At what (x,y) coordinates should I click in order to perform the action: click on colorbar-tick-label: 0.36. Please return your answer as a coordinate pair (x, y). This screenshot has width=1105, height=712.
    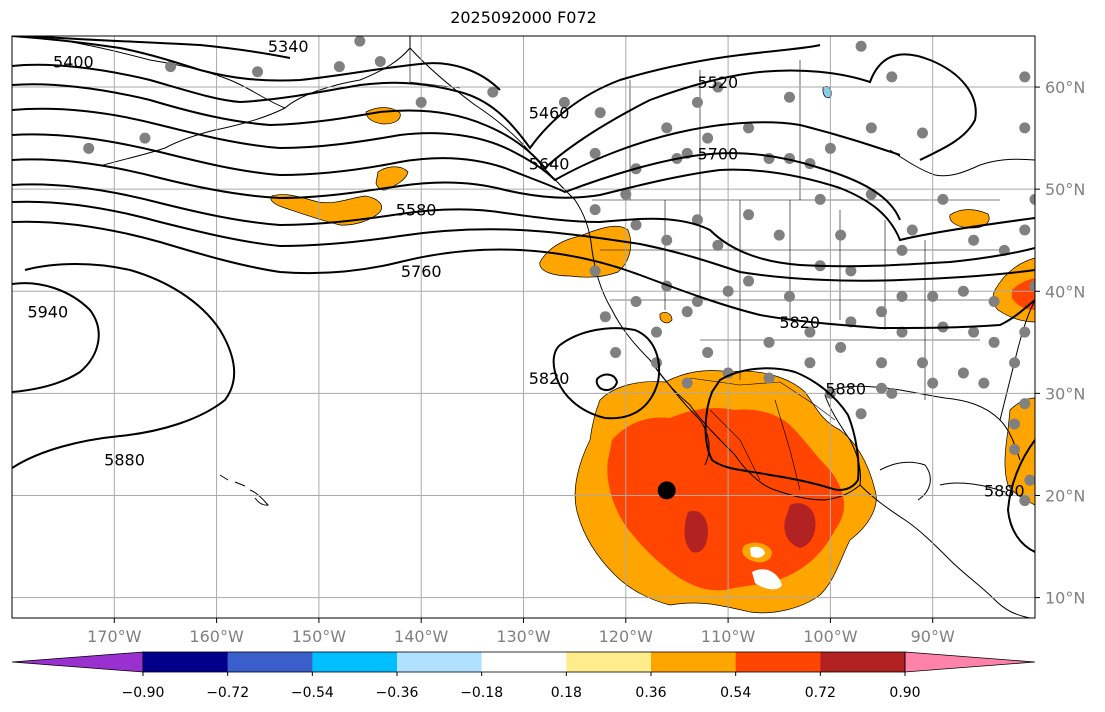
    Looking at the image, I should click on (650, 693).